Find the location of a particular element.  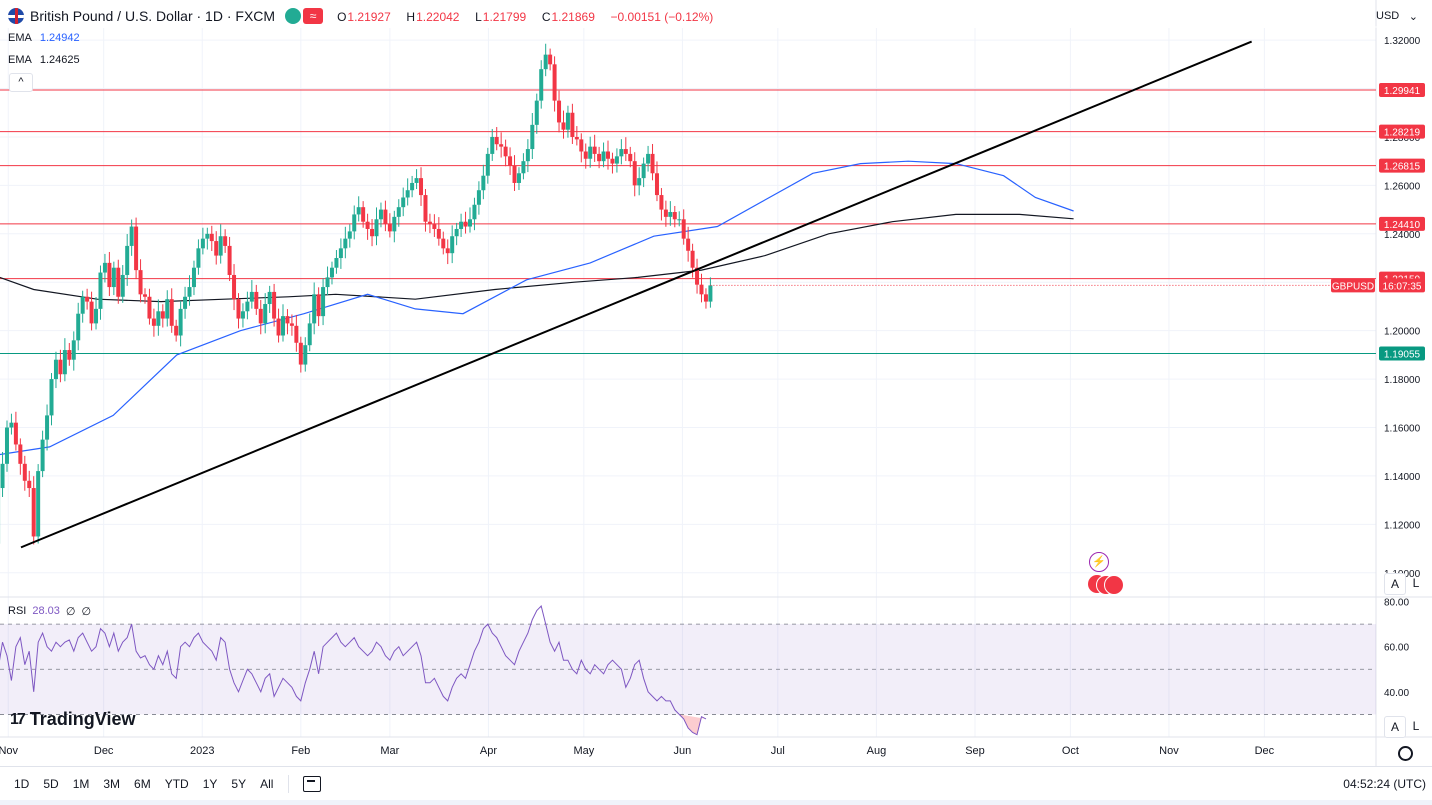

collapse-legend-button: ^ is located at coordinates (21, 82).